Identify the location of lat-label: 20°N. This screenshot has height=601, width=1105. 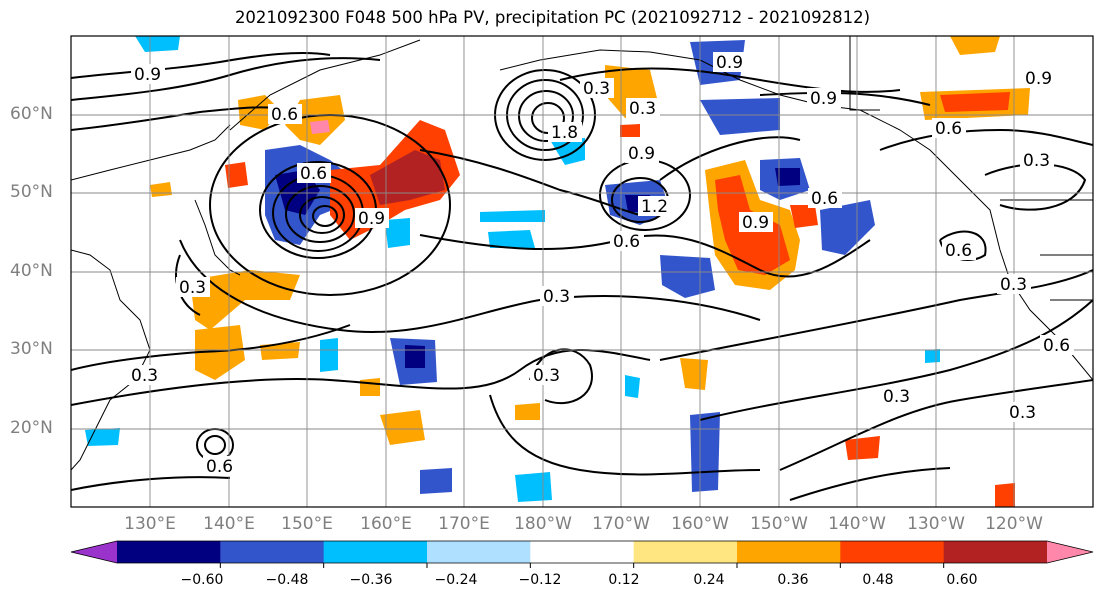
(31, 428).